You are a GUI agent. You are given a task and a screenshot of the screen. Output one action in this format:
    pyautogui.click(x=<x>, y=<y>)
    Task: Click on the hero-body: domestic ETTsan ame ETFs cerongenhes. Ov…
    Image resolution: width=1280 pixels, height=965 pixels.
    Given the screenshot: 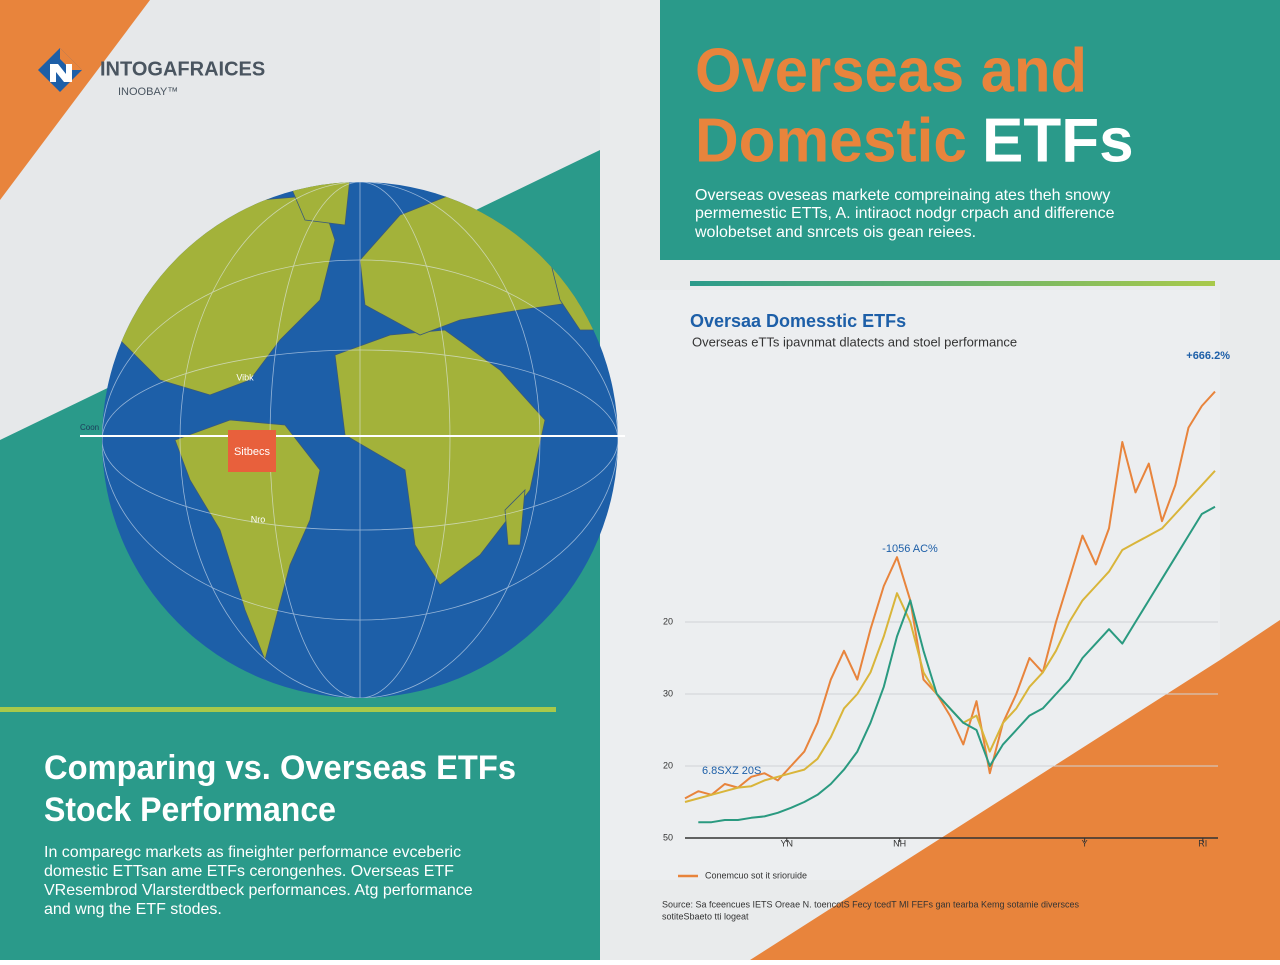 What is the action you would take?
    pyautogui.click(x=249, y=871)
    